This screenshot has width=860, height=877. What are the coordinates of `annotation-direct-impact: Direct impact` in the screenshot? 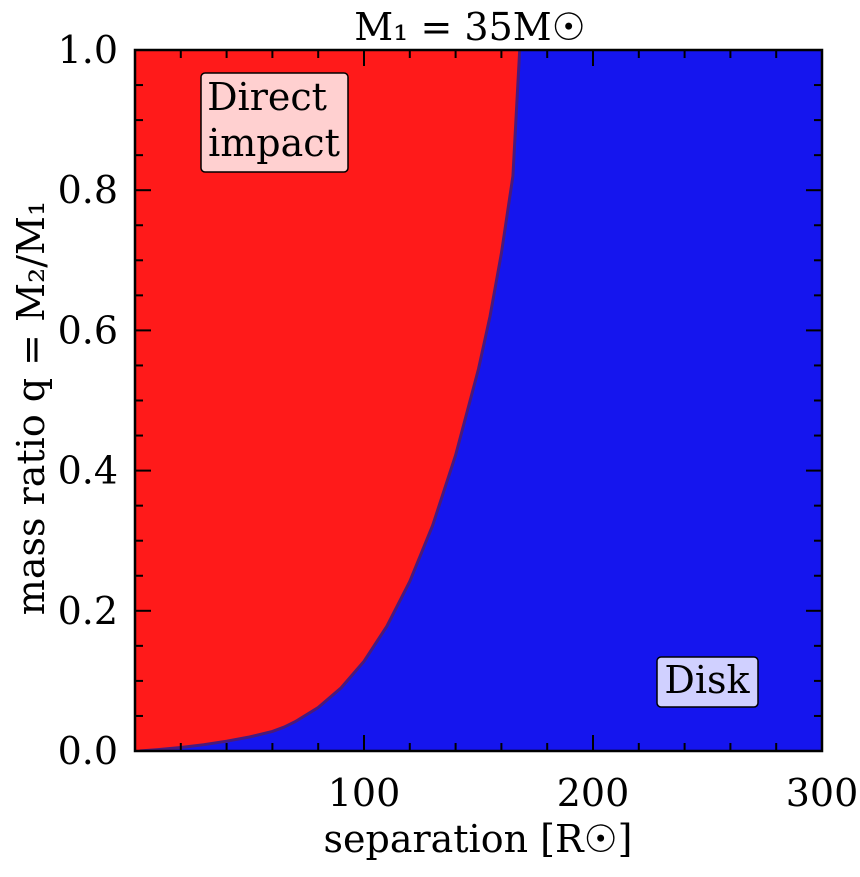 It's located at (274, 122).